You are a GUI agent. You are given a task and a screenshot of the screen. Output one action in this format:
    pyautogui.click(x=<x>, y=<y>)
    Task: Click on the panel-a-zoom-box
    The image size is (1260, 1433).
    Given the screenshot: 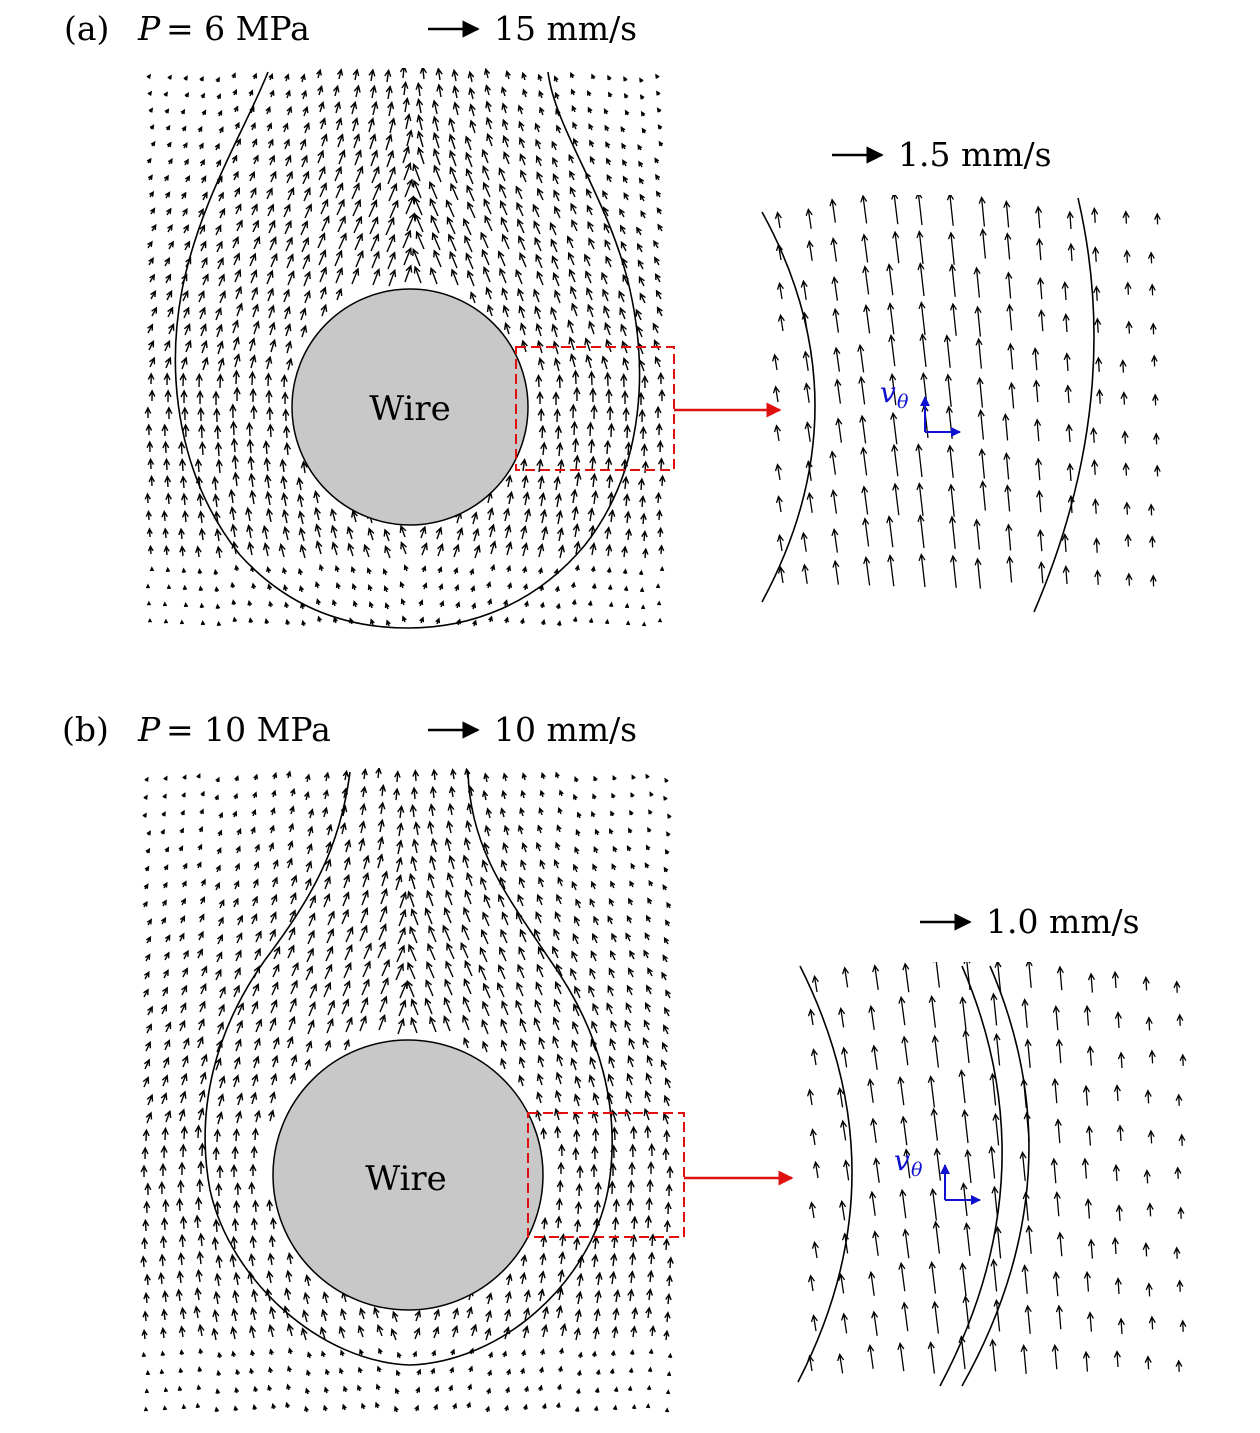 What is the action you would take?
    pyautogui.click(x=595, y=408)
    